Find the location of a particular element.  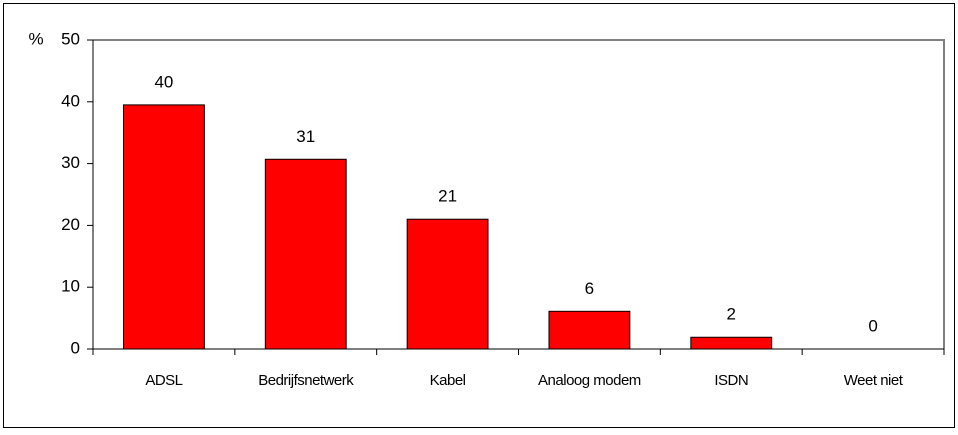

y-tick-label: 50 is located at coordinates (70, 38).